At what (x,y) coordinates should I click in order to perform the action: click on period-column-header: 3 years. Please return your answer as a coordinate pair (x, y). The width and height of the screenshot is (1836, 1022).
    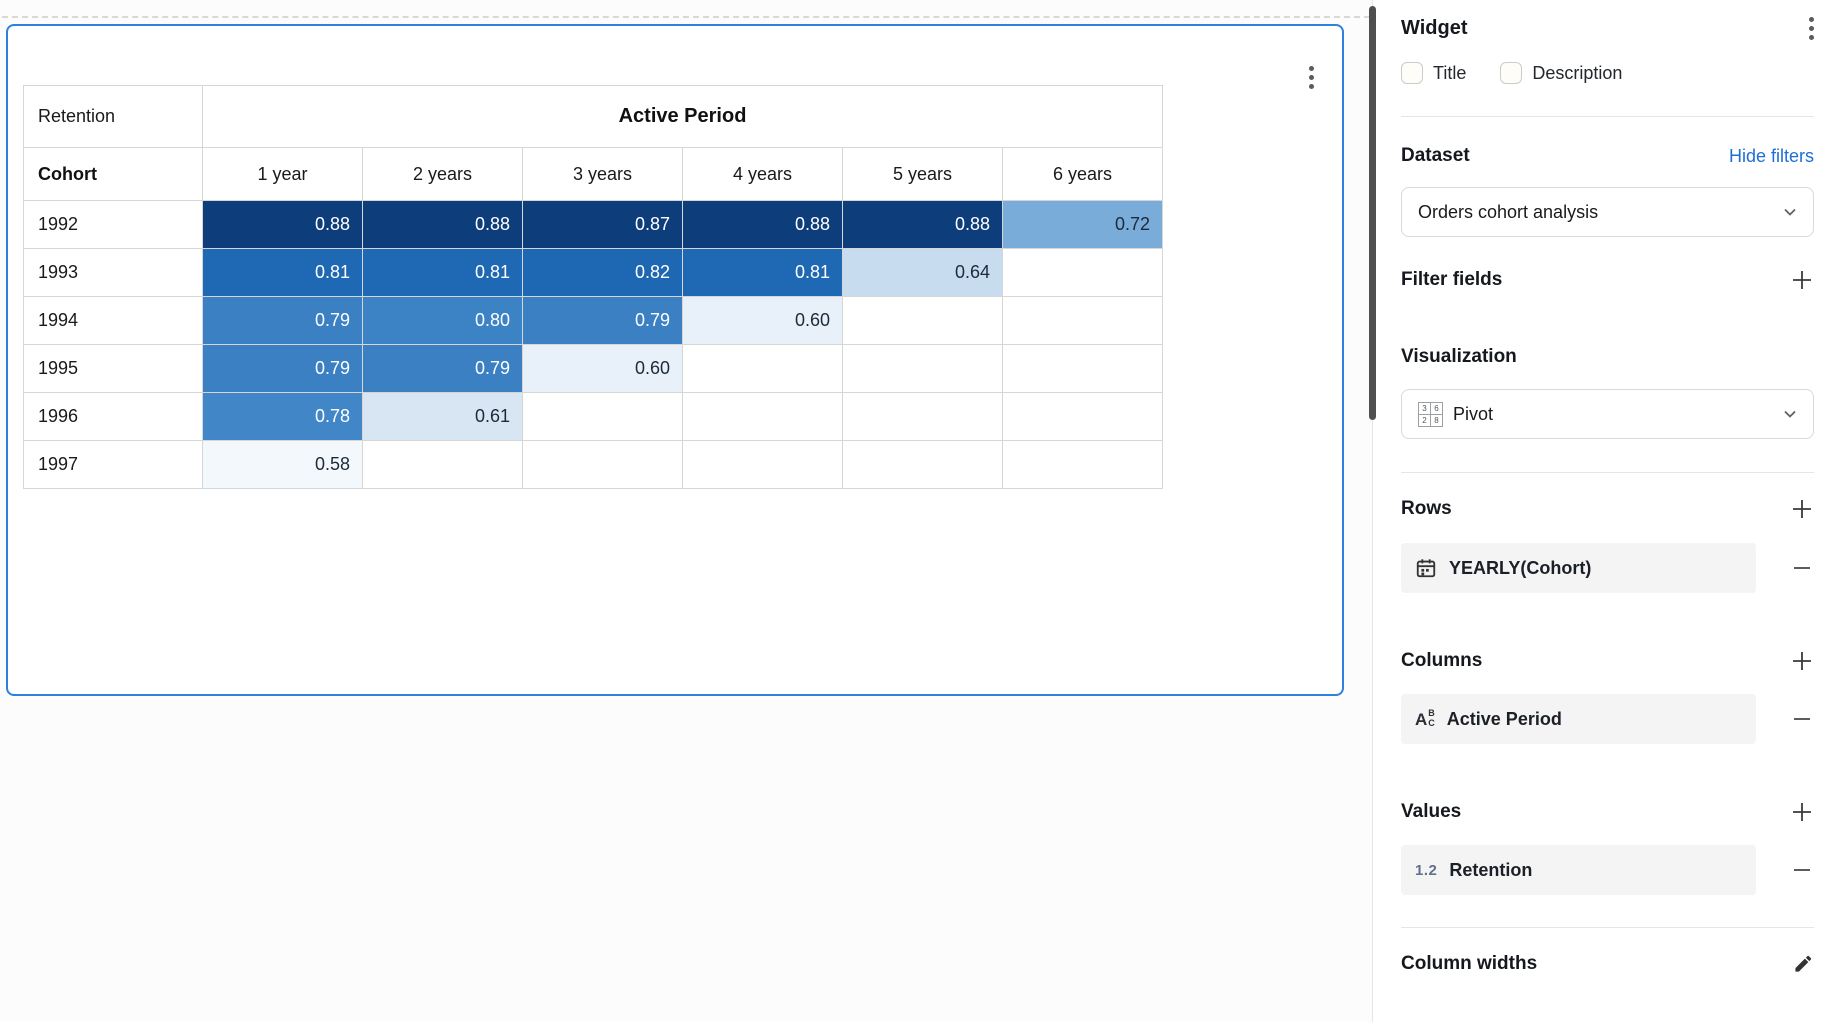
    Looking at the image, I should click on (602, 174).